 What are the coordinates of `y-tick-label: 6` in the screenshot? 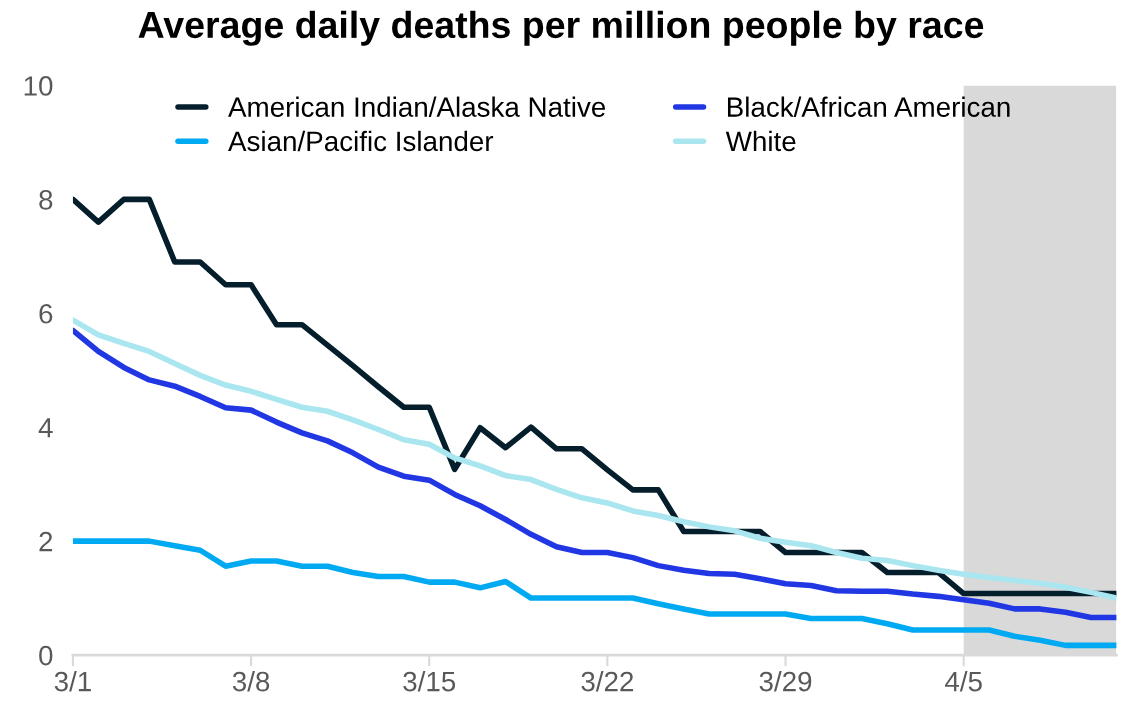 It's located at (46, 313).